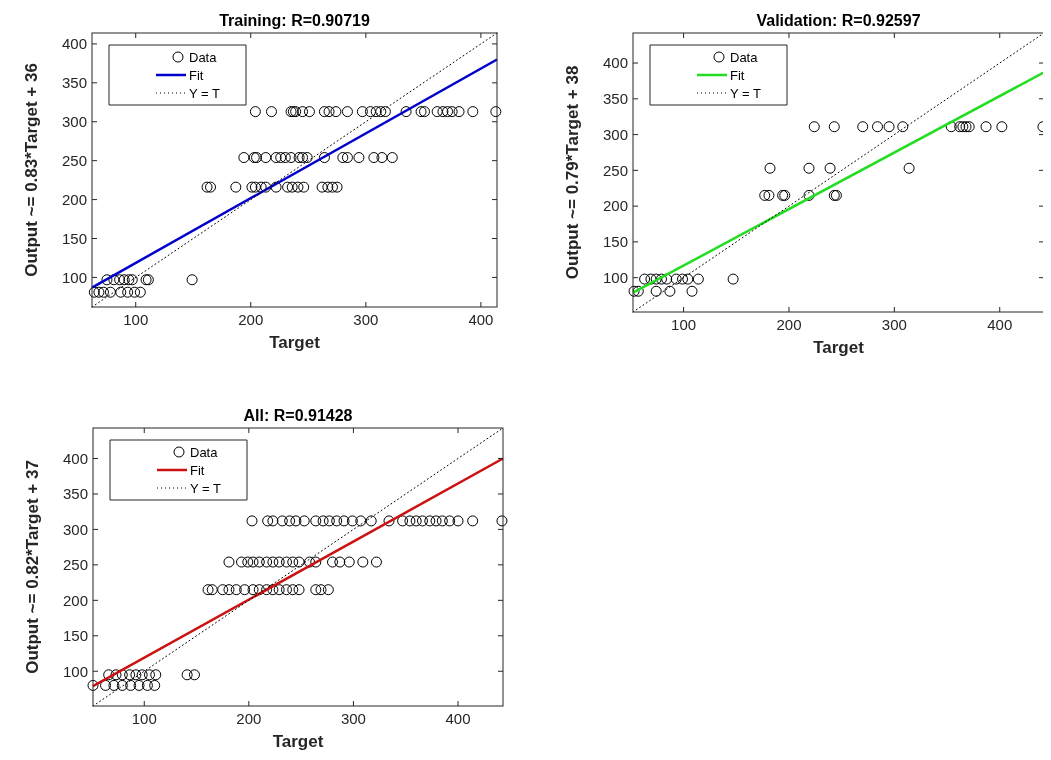  I want to click on chart-title: All: R=0.91428, so click(298, 415).